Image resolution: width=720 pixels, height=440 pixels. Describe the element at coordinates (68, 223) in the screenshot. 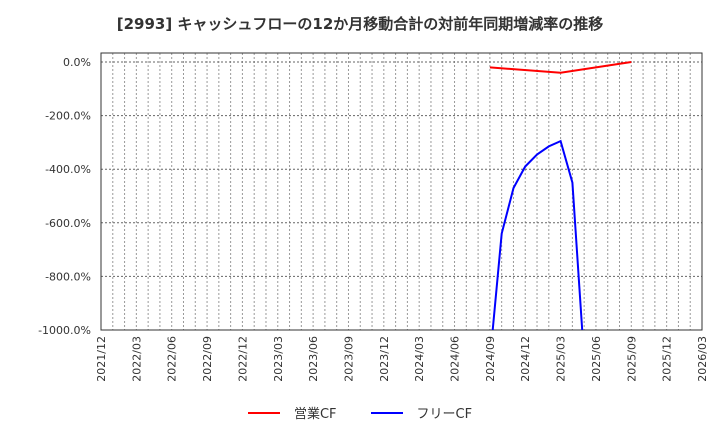

I see `y-tick-label: -600.0%` at that location.